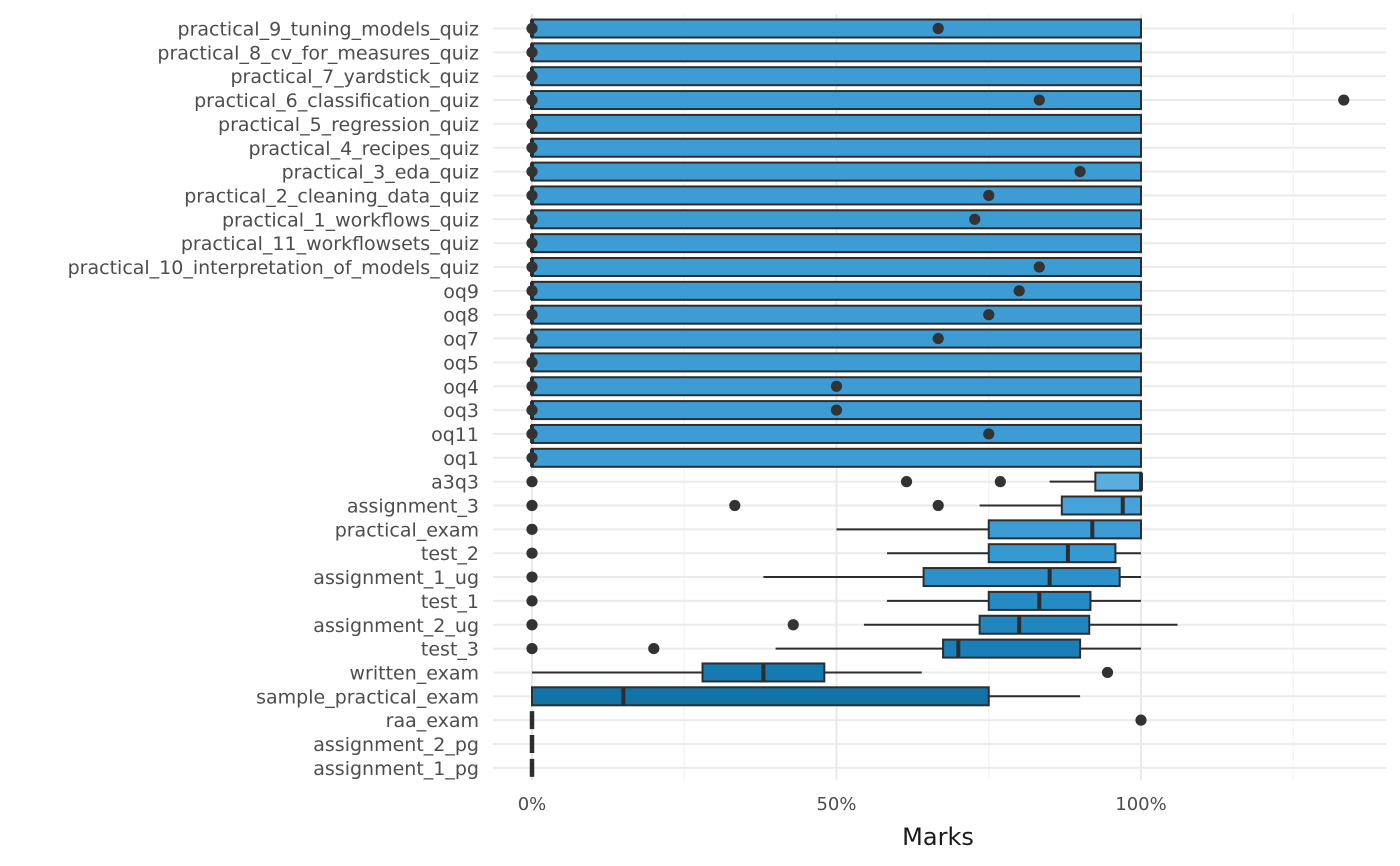 This screenshot has height=866, width=1400. What do you see at coordinates (331, 196) in the screenshot?
I see `category-label: practical_2_cleaning_data_quiz` at bounding box center [331, 196].